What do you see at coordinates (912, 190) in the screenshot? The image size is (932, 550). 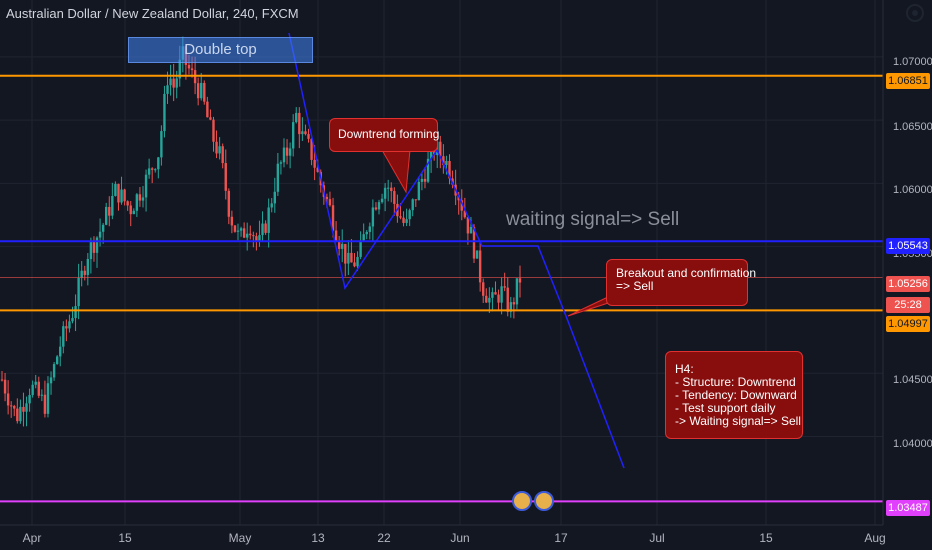 I see `y-tick-label: 1.06000` at bounding box center [912, 190].